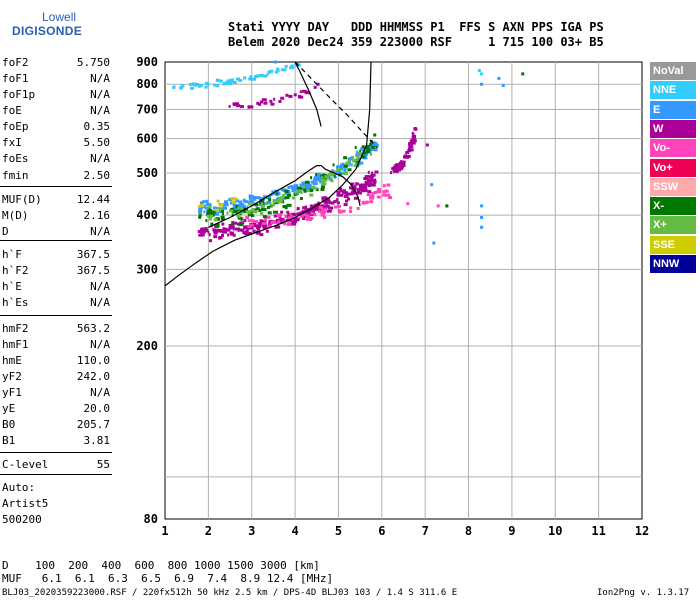 This screenshot has height=600, width=700. What do you see at coordinates (673, 148) in the screenshot?
I see `legend-item: Vo-` at bounding box center [673, 148].